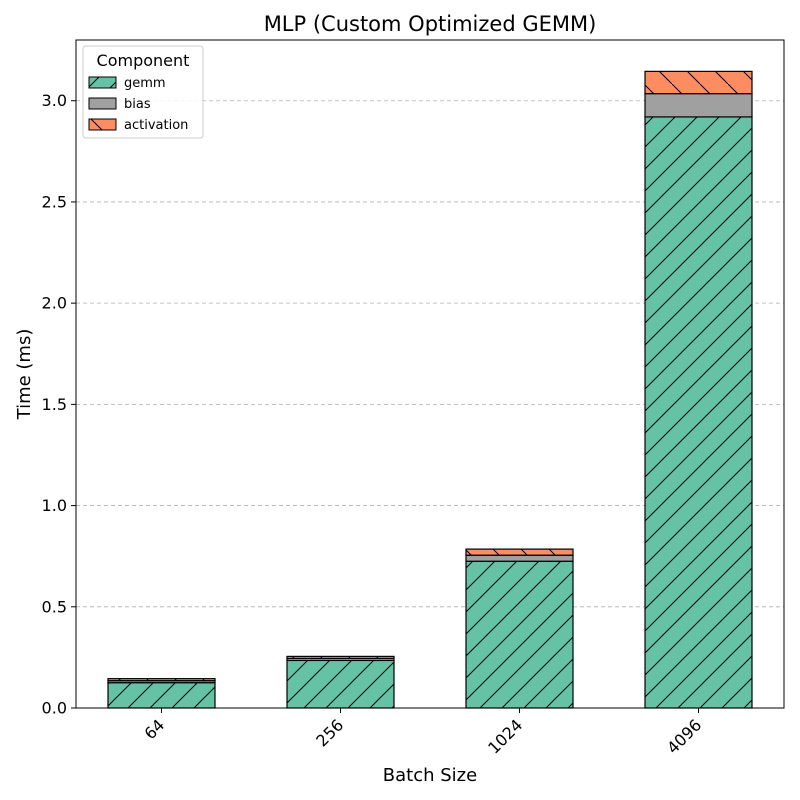 Image resolution: width=800 pixels, height=800 pixels. I want to click on legend-swatch-hatch-gemm, so click(102, 82).